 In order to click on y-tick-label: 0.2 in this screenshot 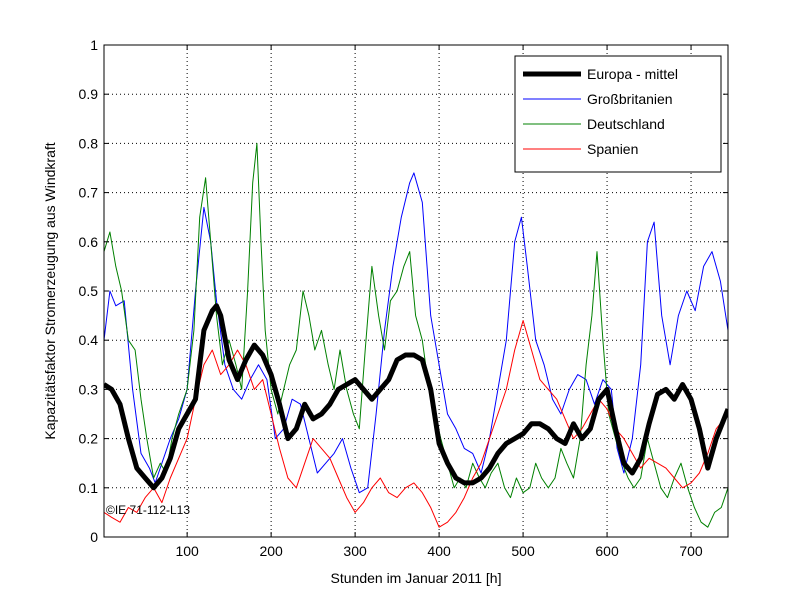, I will do `click(89, 439)`.